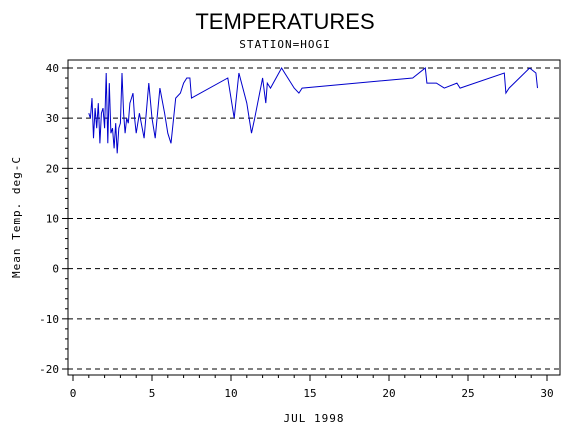 This screenshot has height=430, width=570. Describe the element at coordinates (152, 393) in the screenshot. I see `x-tick-label: 5` at that location.